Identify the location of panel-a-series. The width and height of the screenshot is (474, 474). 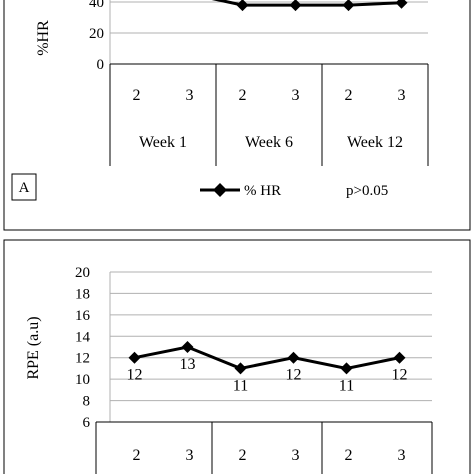
(309, 6).